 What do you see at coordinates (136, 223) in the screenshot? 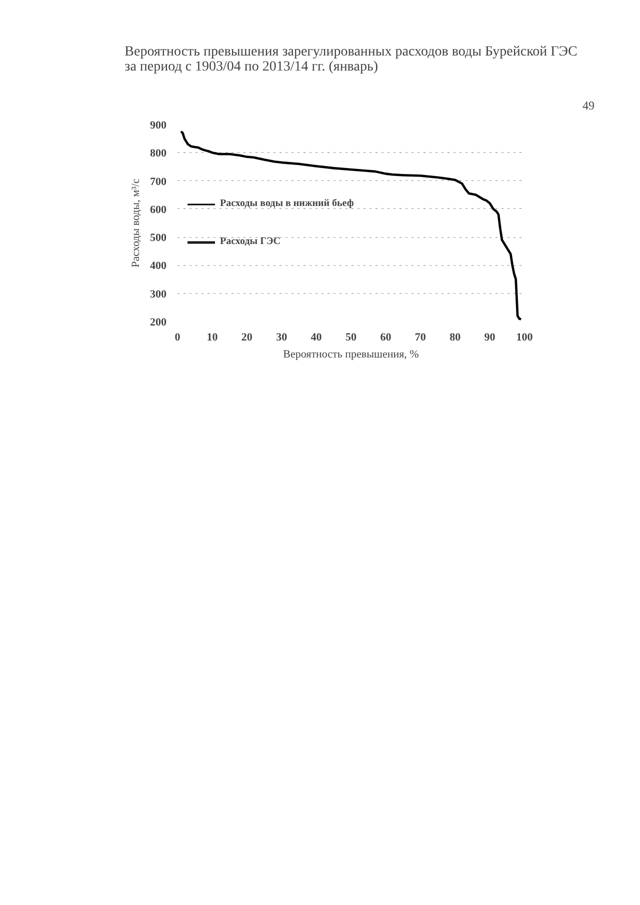
I see `y-axis-title: Расходы воды, м³/с` at bounding box center [136, 223].